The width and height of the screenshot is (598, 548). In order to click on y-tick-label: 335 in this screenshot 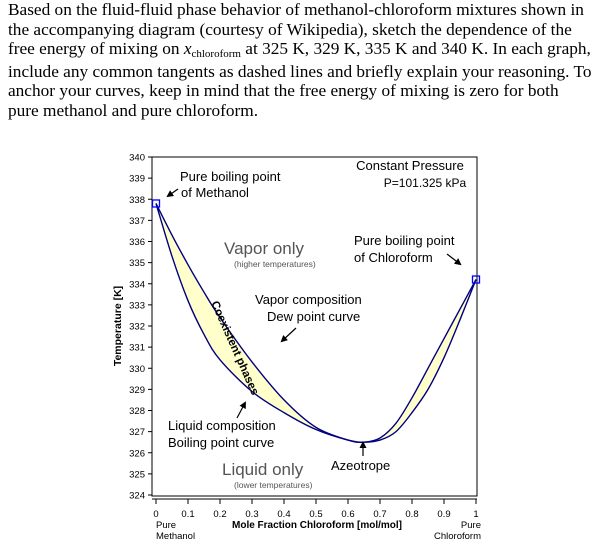, I will do `click(137, 263)`.